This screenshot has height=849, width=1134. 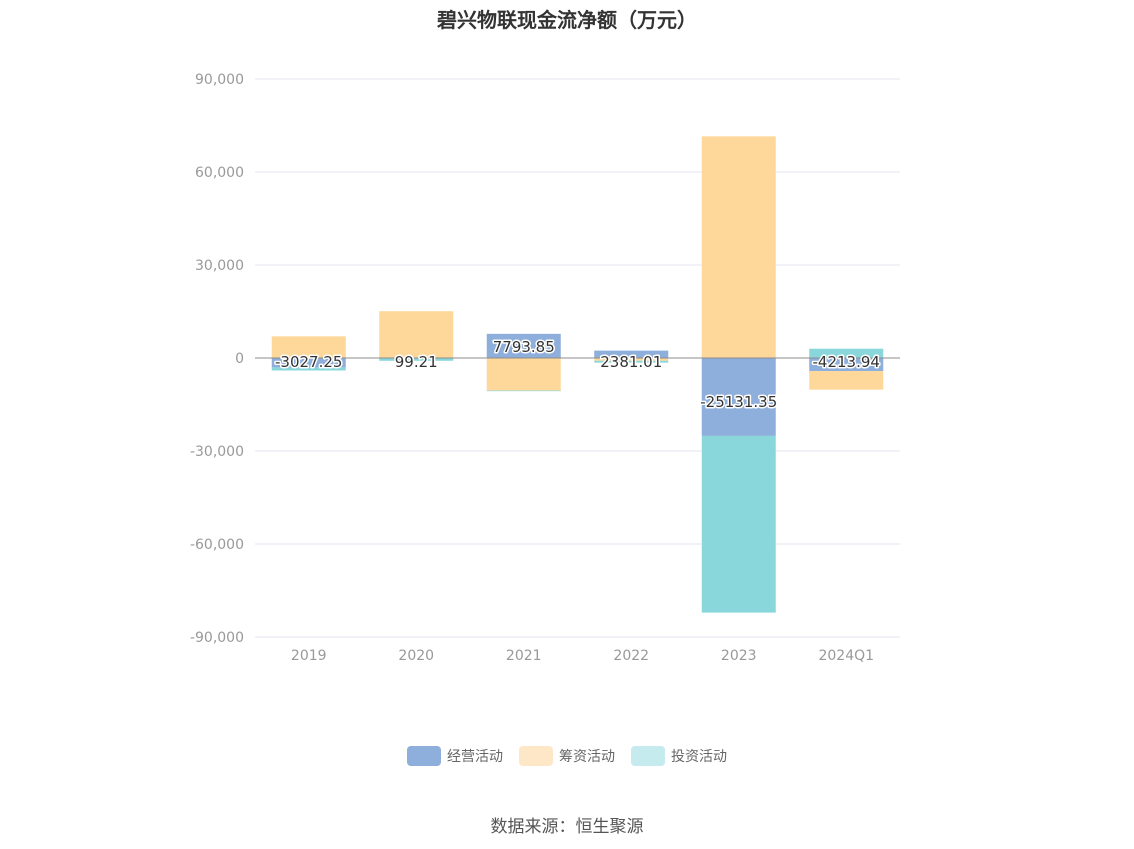 What do you see at coordinates (648, 756) in the screenshot?
I see `legend-swatch-investing` at bounding box center [648, 756].